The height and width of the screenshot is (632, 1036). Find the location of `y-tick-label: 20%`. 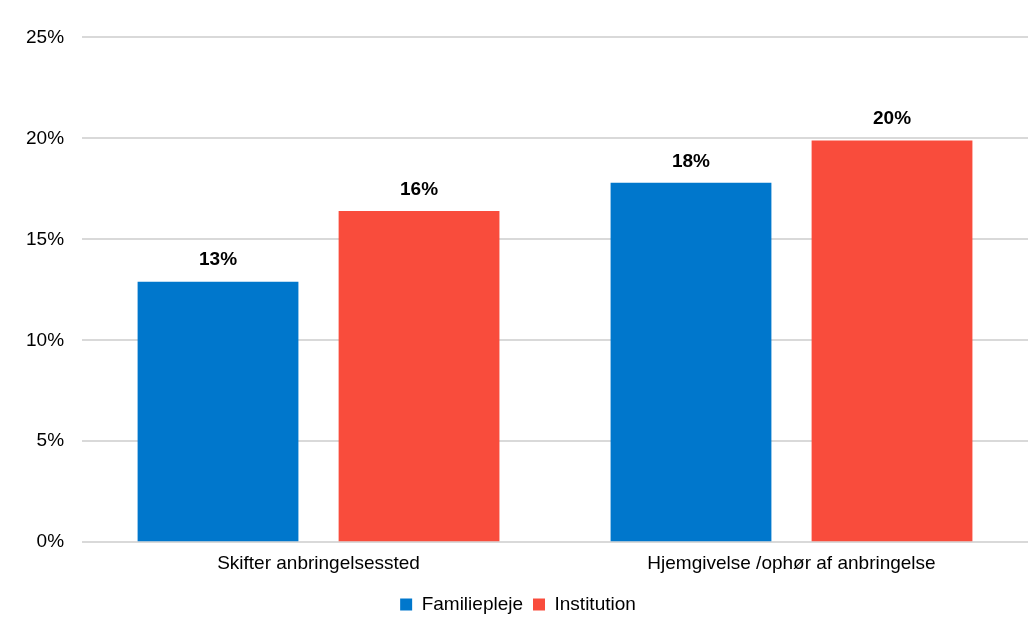

y-tick-label: 20% is located at coordinates (45, 137).